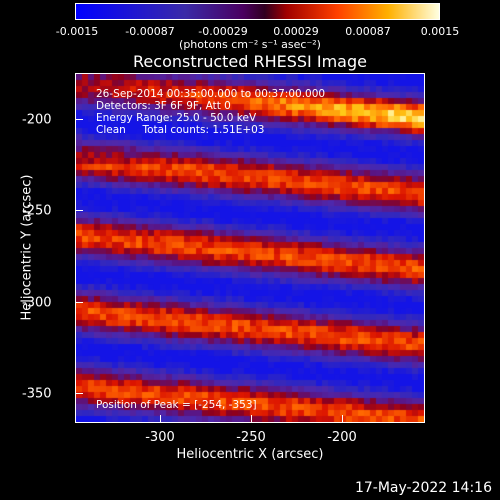 This screenshot has height=500, width=500. Describe the element at coordinates (257, 11) in the screenshot. I see `colorbar` at that location.